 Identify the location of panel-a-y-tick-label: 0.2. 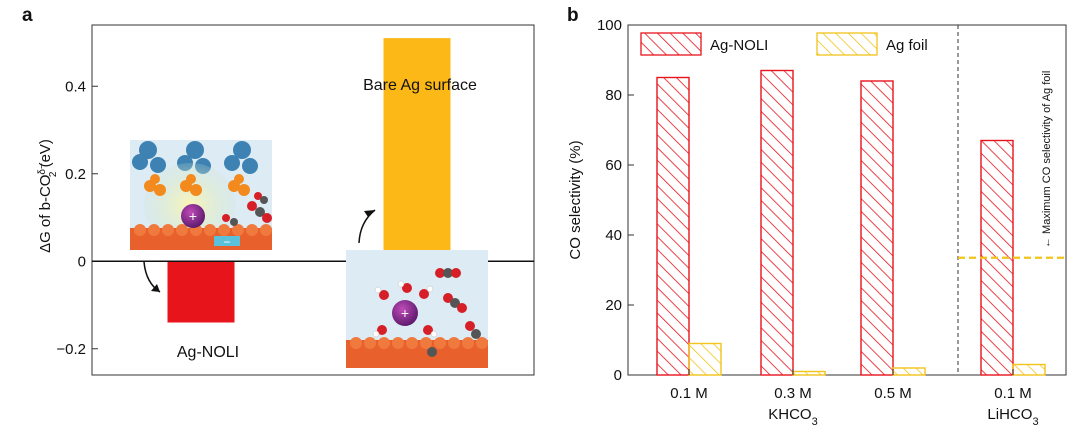
(75, 174).